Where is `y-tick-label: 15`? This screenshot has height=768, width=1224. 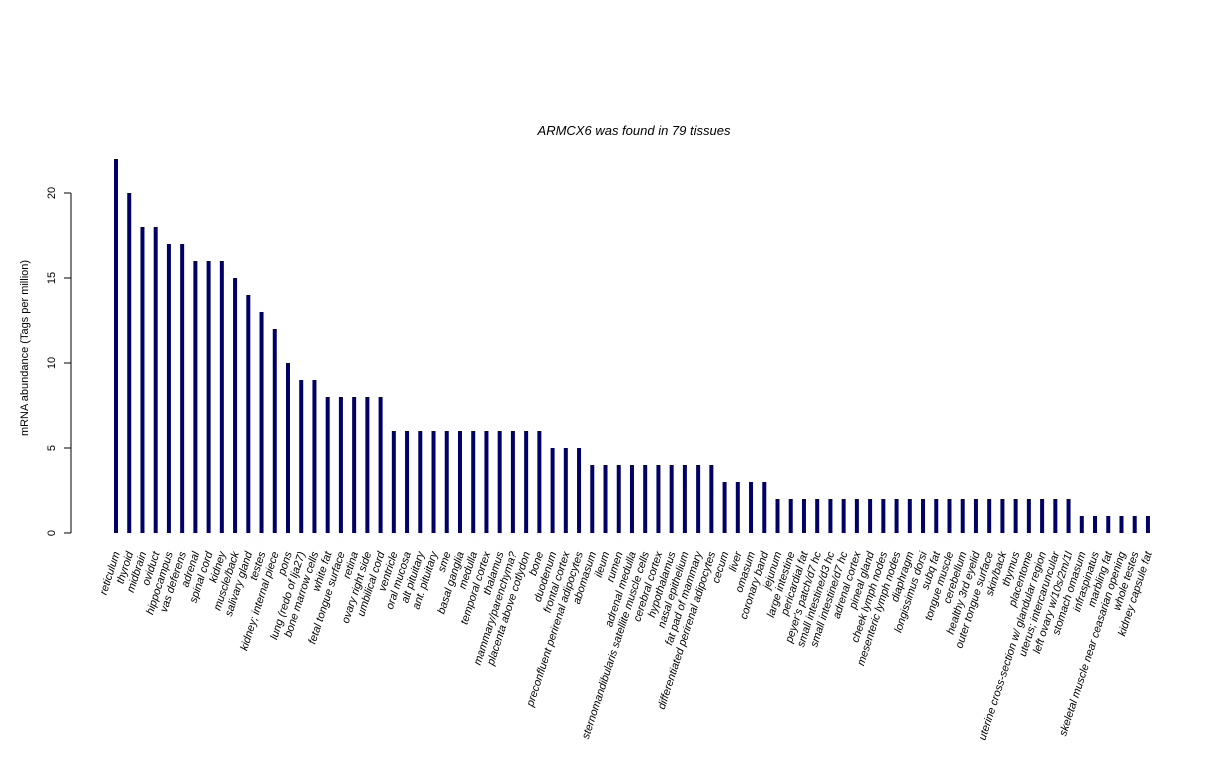
y-tick-label: 15 is located at coordinates (52, 278).